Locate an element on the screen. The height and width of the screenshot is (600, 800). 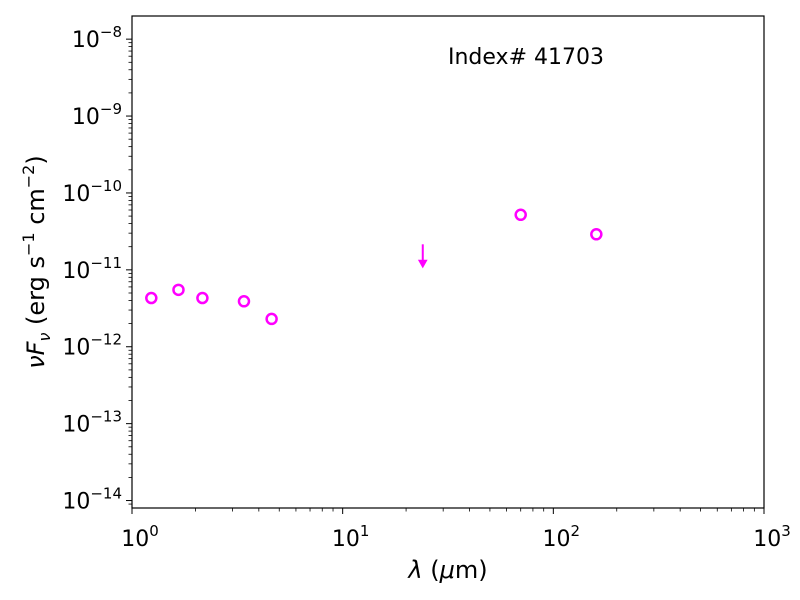
y-axis-label: νFν (erg s−1 cm−2) is located at coordinates (36, 262).